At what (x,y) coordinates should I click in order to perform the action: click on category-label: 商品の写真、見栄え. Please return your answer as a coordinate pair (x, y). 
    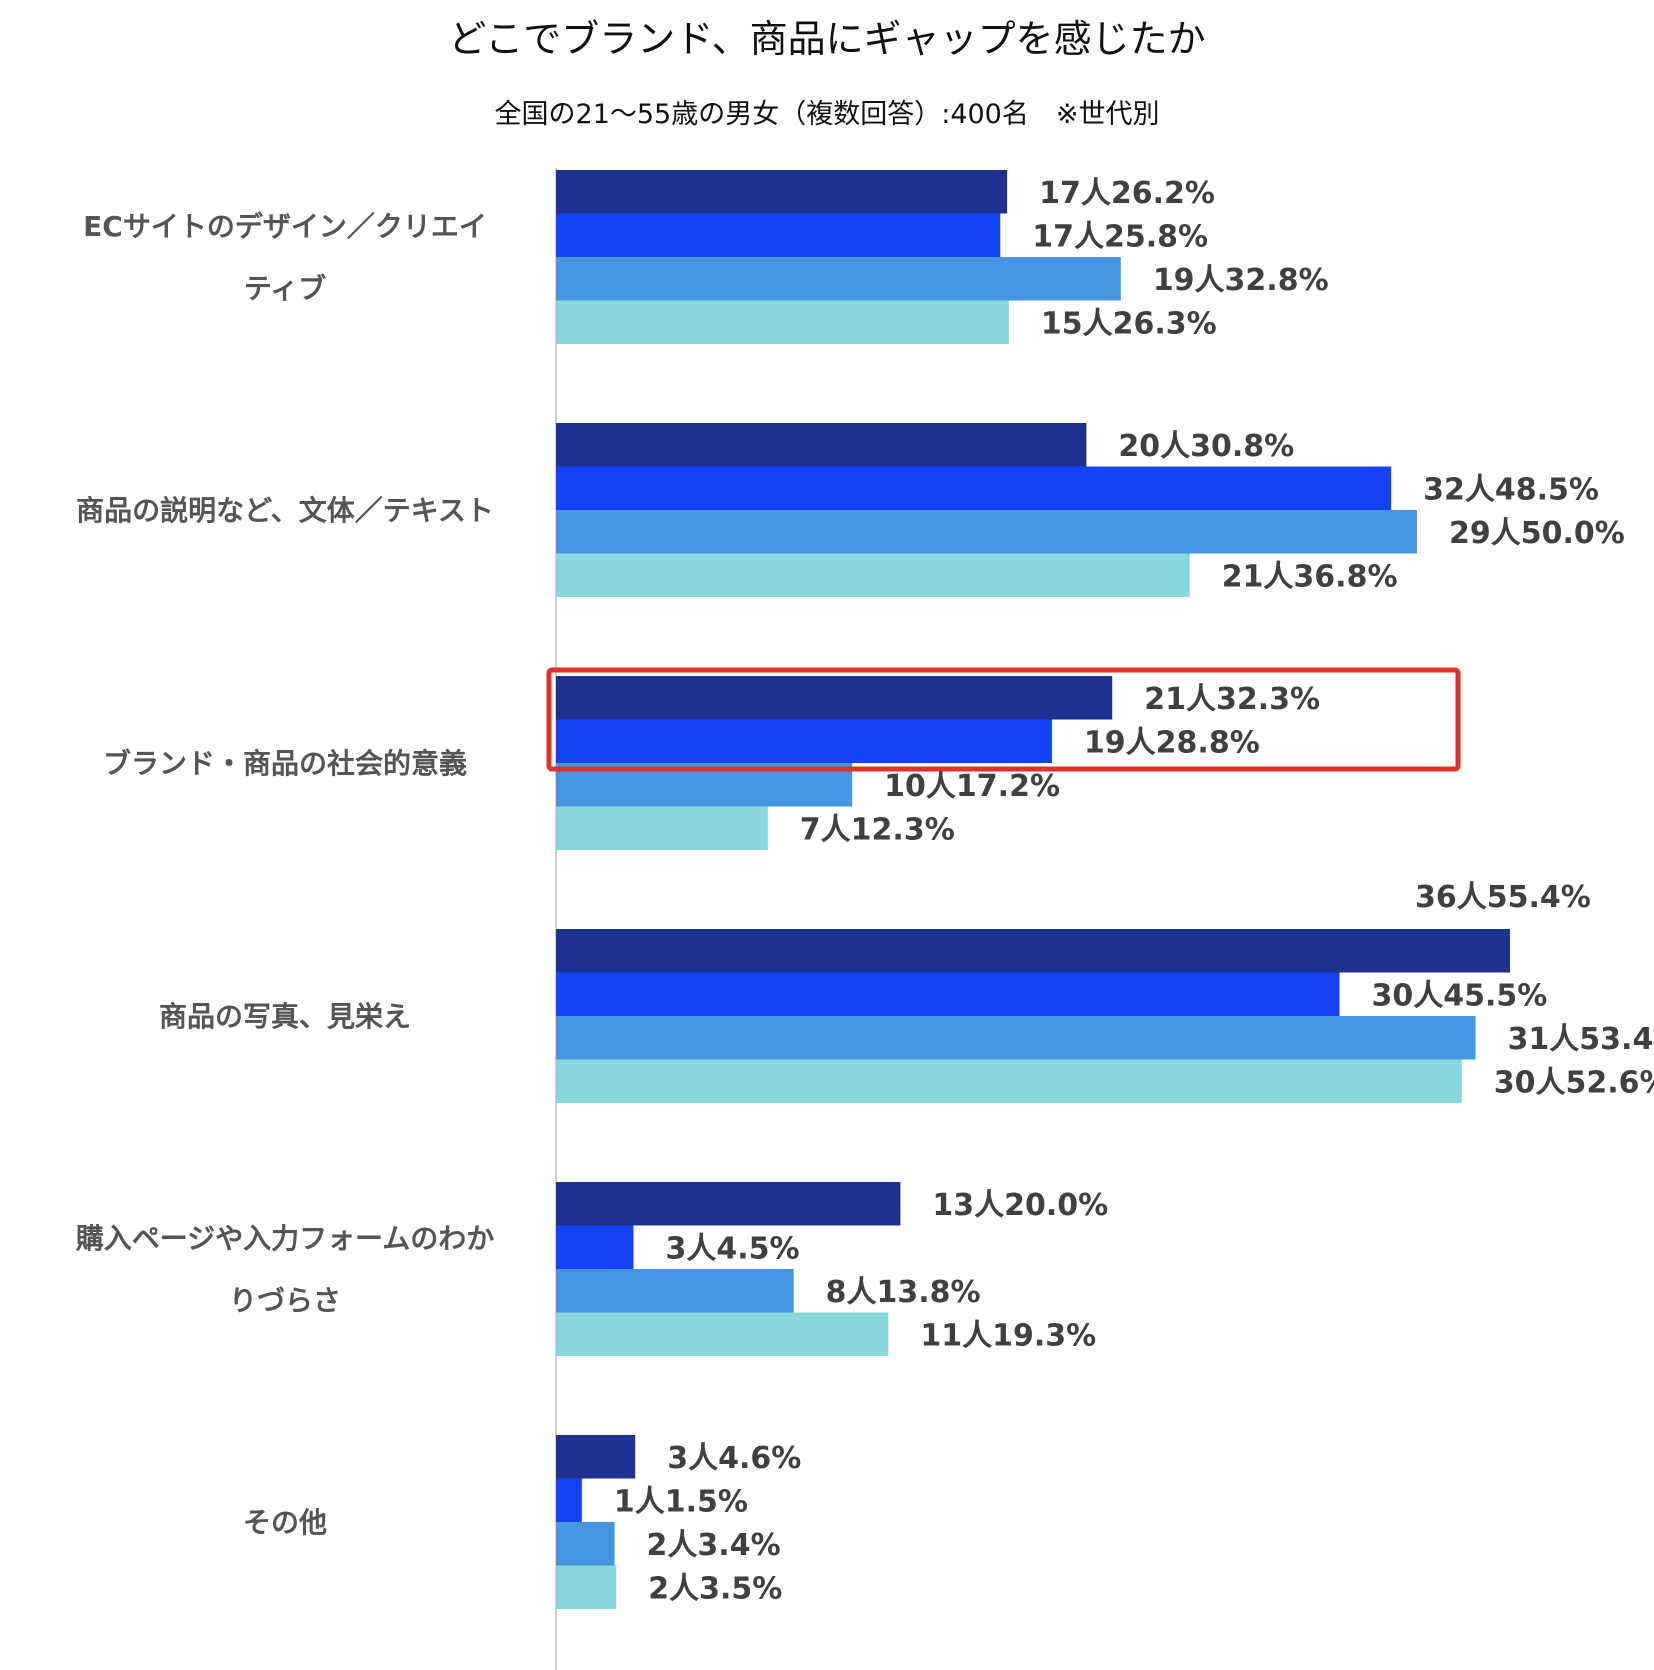
    Looking at the image, I should click on (285, 1016).